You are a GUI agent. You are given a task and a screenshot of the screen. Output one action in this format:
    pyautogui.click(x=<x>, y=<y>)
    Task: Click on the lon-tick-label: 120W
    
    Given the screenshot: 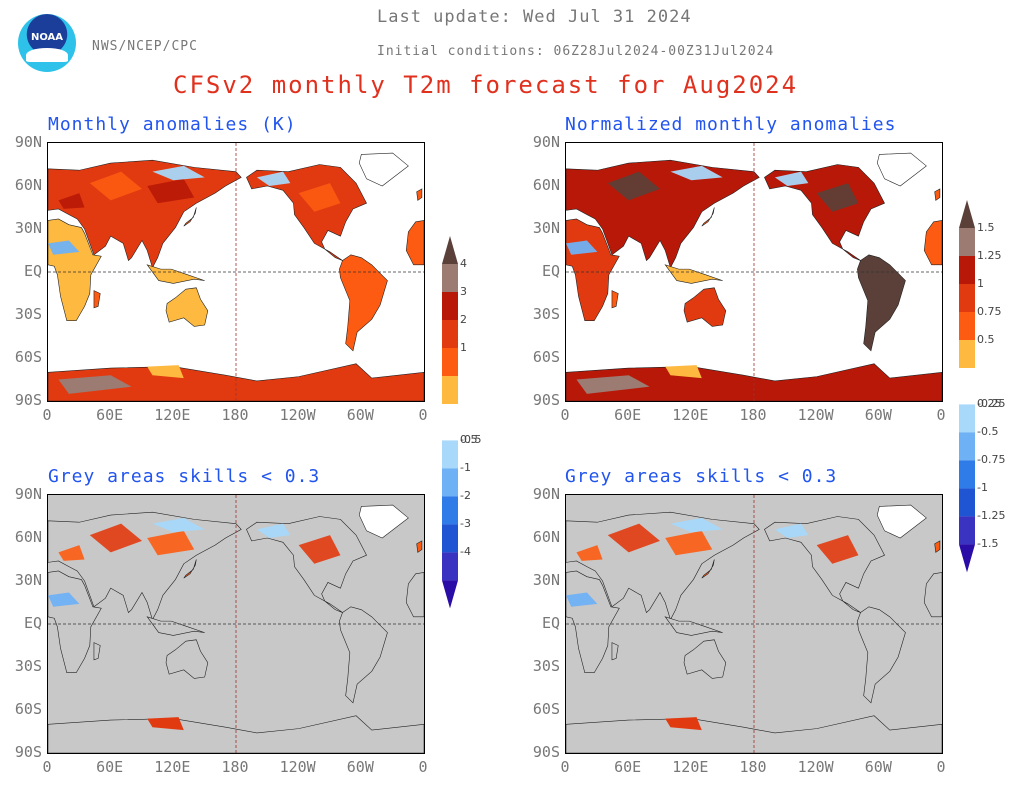 What is the action you would take?
    pyautogui.click(x=815, y=415)
    